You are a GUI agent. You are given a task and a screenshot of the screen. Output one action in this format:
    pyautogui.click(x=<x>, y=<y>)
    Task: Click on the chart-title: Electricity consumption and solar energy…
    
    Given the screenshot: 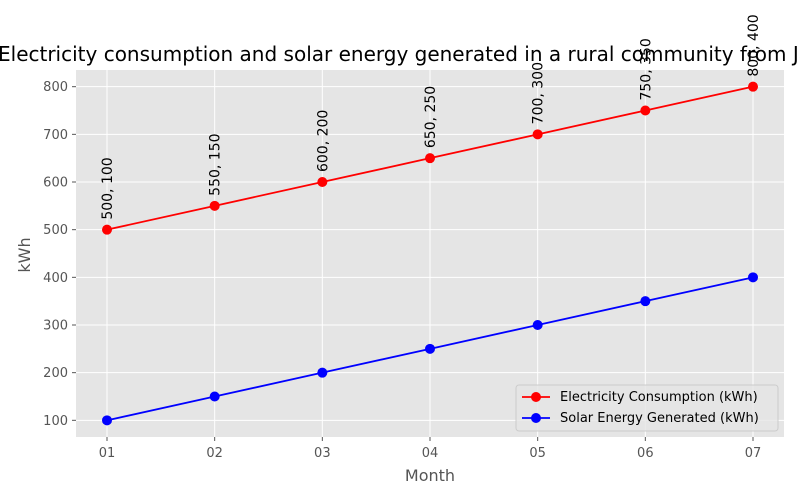 What is the action you would take?
    pyautogui.click(x=400, y=54)
    